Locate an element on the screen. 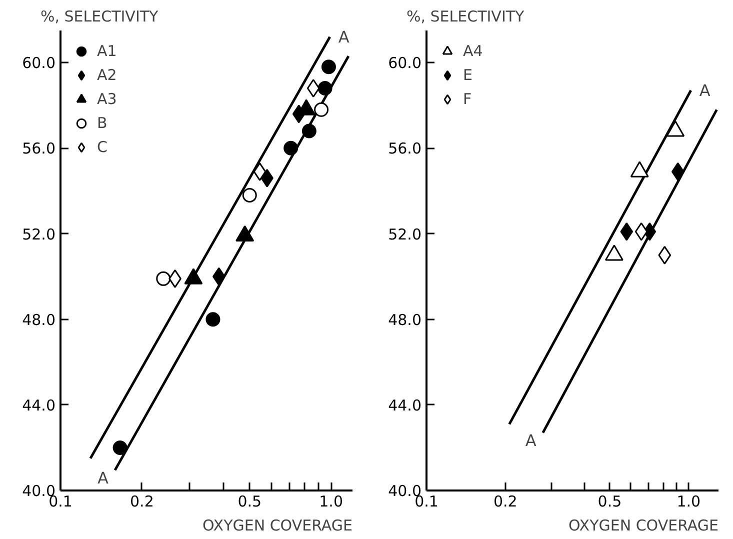 The width and height of the screenshot is (733, 539). legend-label: A2 is located at coordinates (107, 75).